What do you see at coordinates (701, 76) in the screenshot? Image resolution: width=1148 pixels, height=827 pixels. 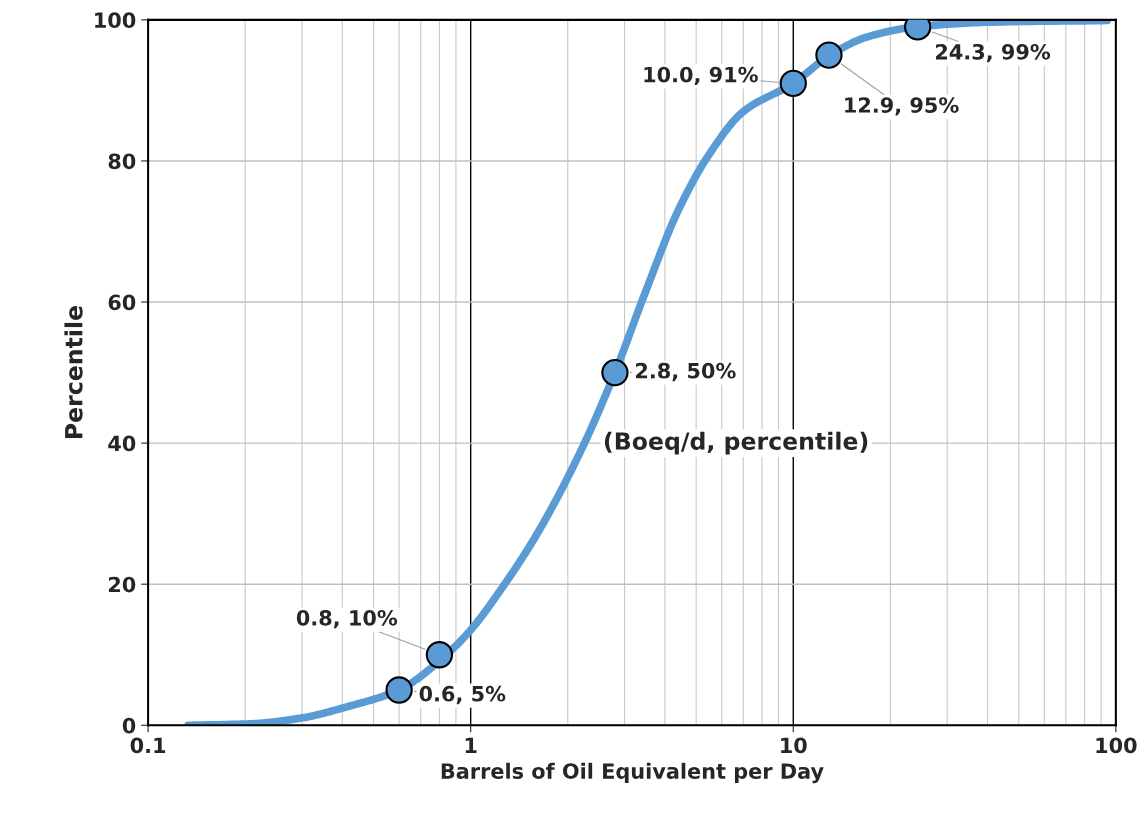 I see `data-label: 10.0, 91%` at bounding box center [701, 76].